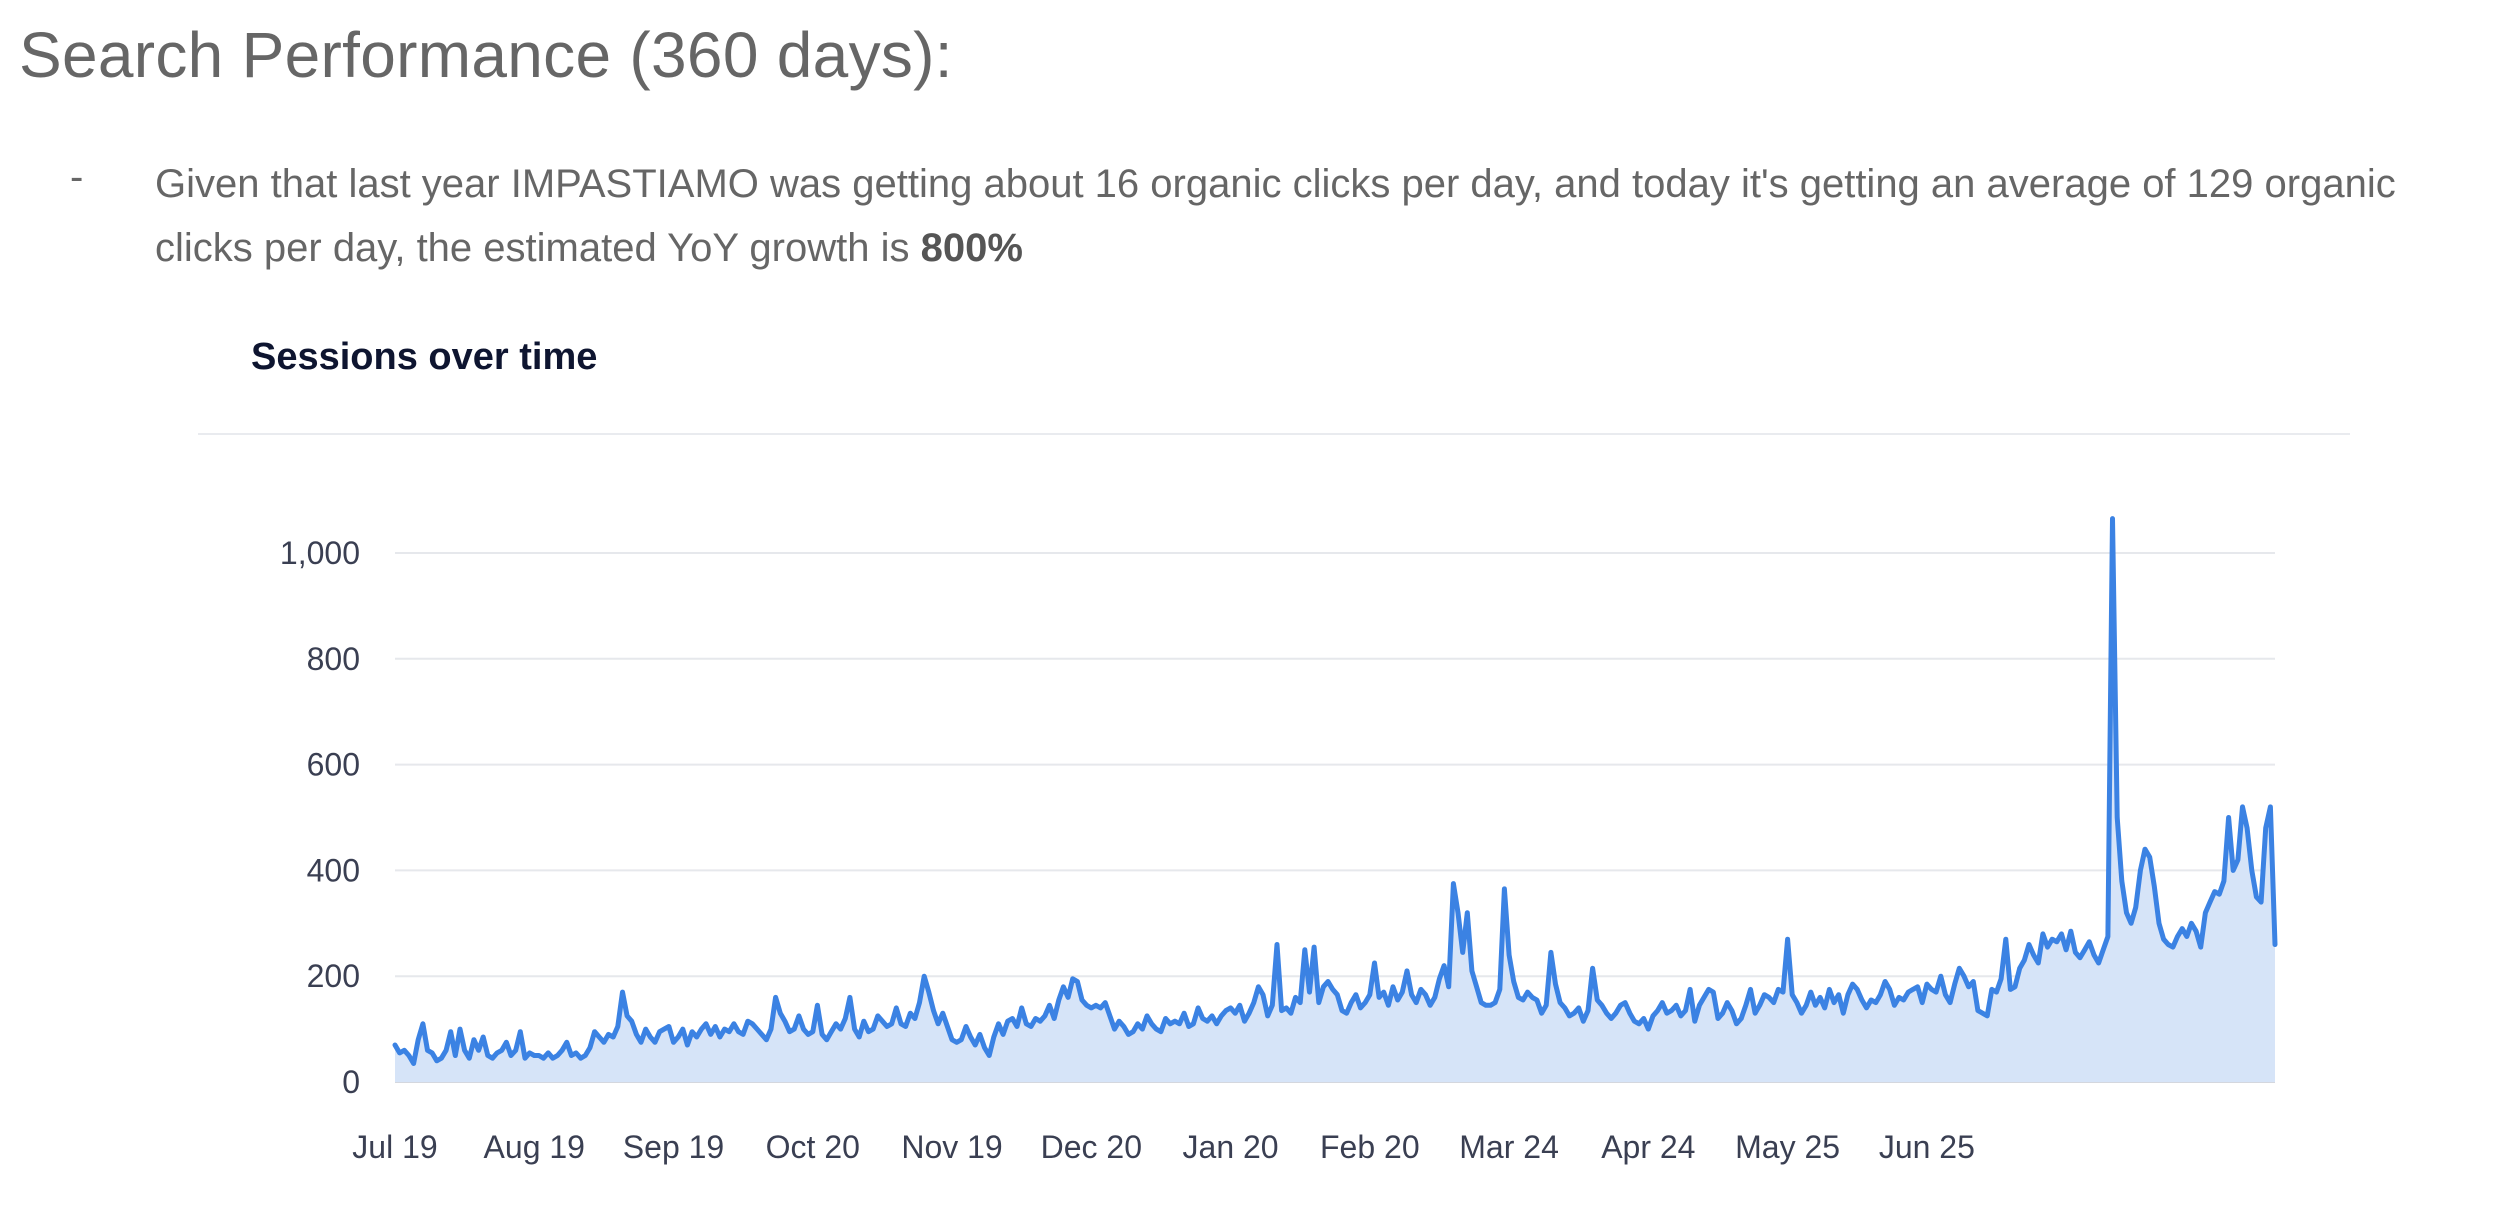 Image resolution: width=2500 pixels, height=1222 pixels. What do you see at coordinates (333, 659) in the screenshot?
I see `y-tick-label: 800` at bounding box center [333, 659].